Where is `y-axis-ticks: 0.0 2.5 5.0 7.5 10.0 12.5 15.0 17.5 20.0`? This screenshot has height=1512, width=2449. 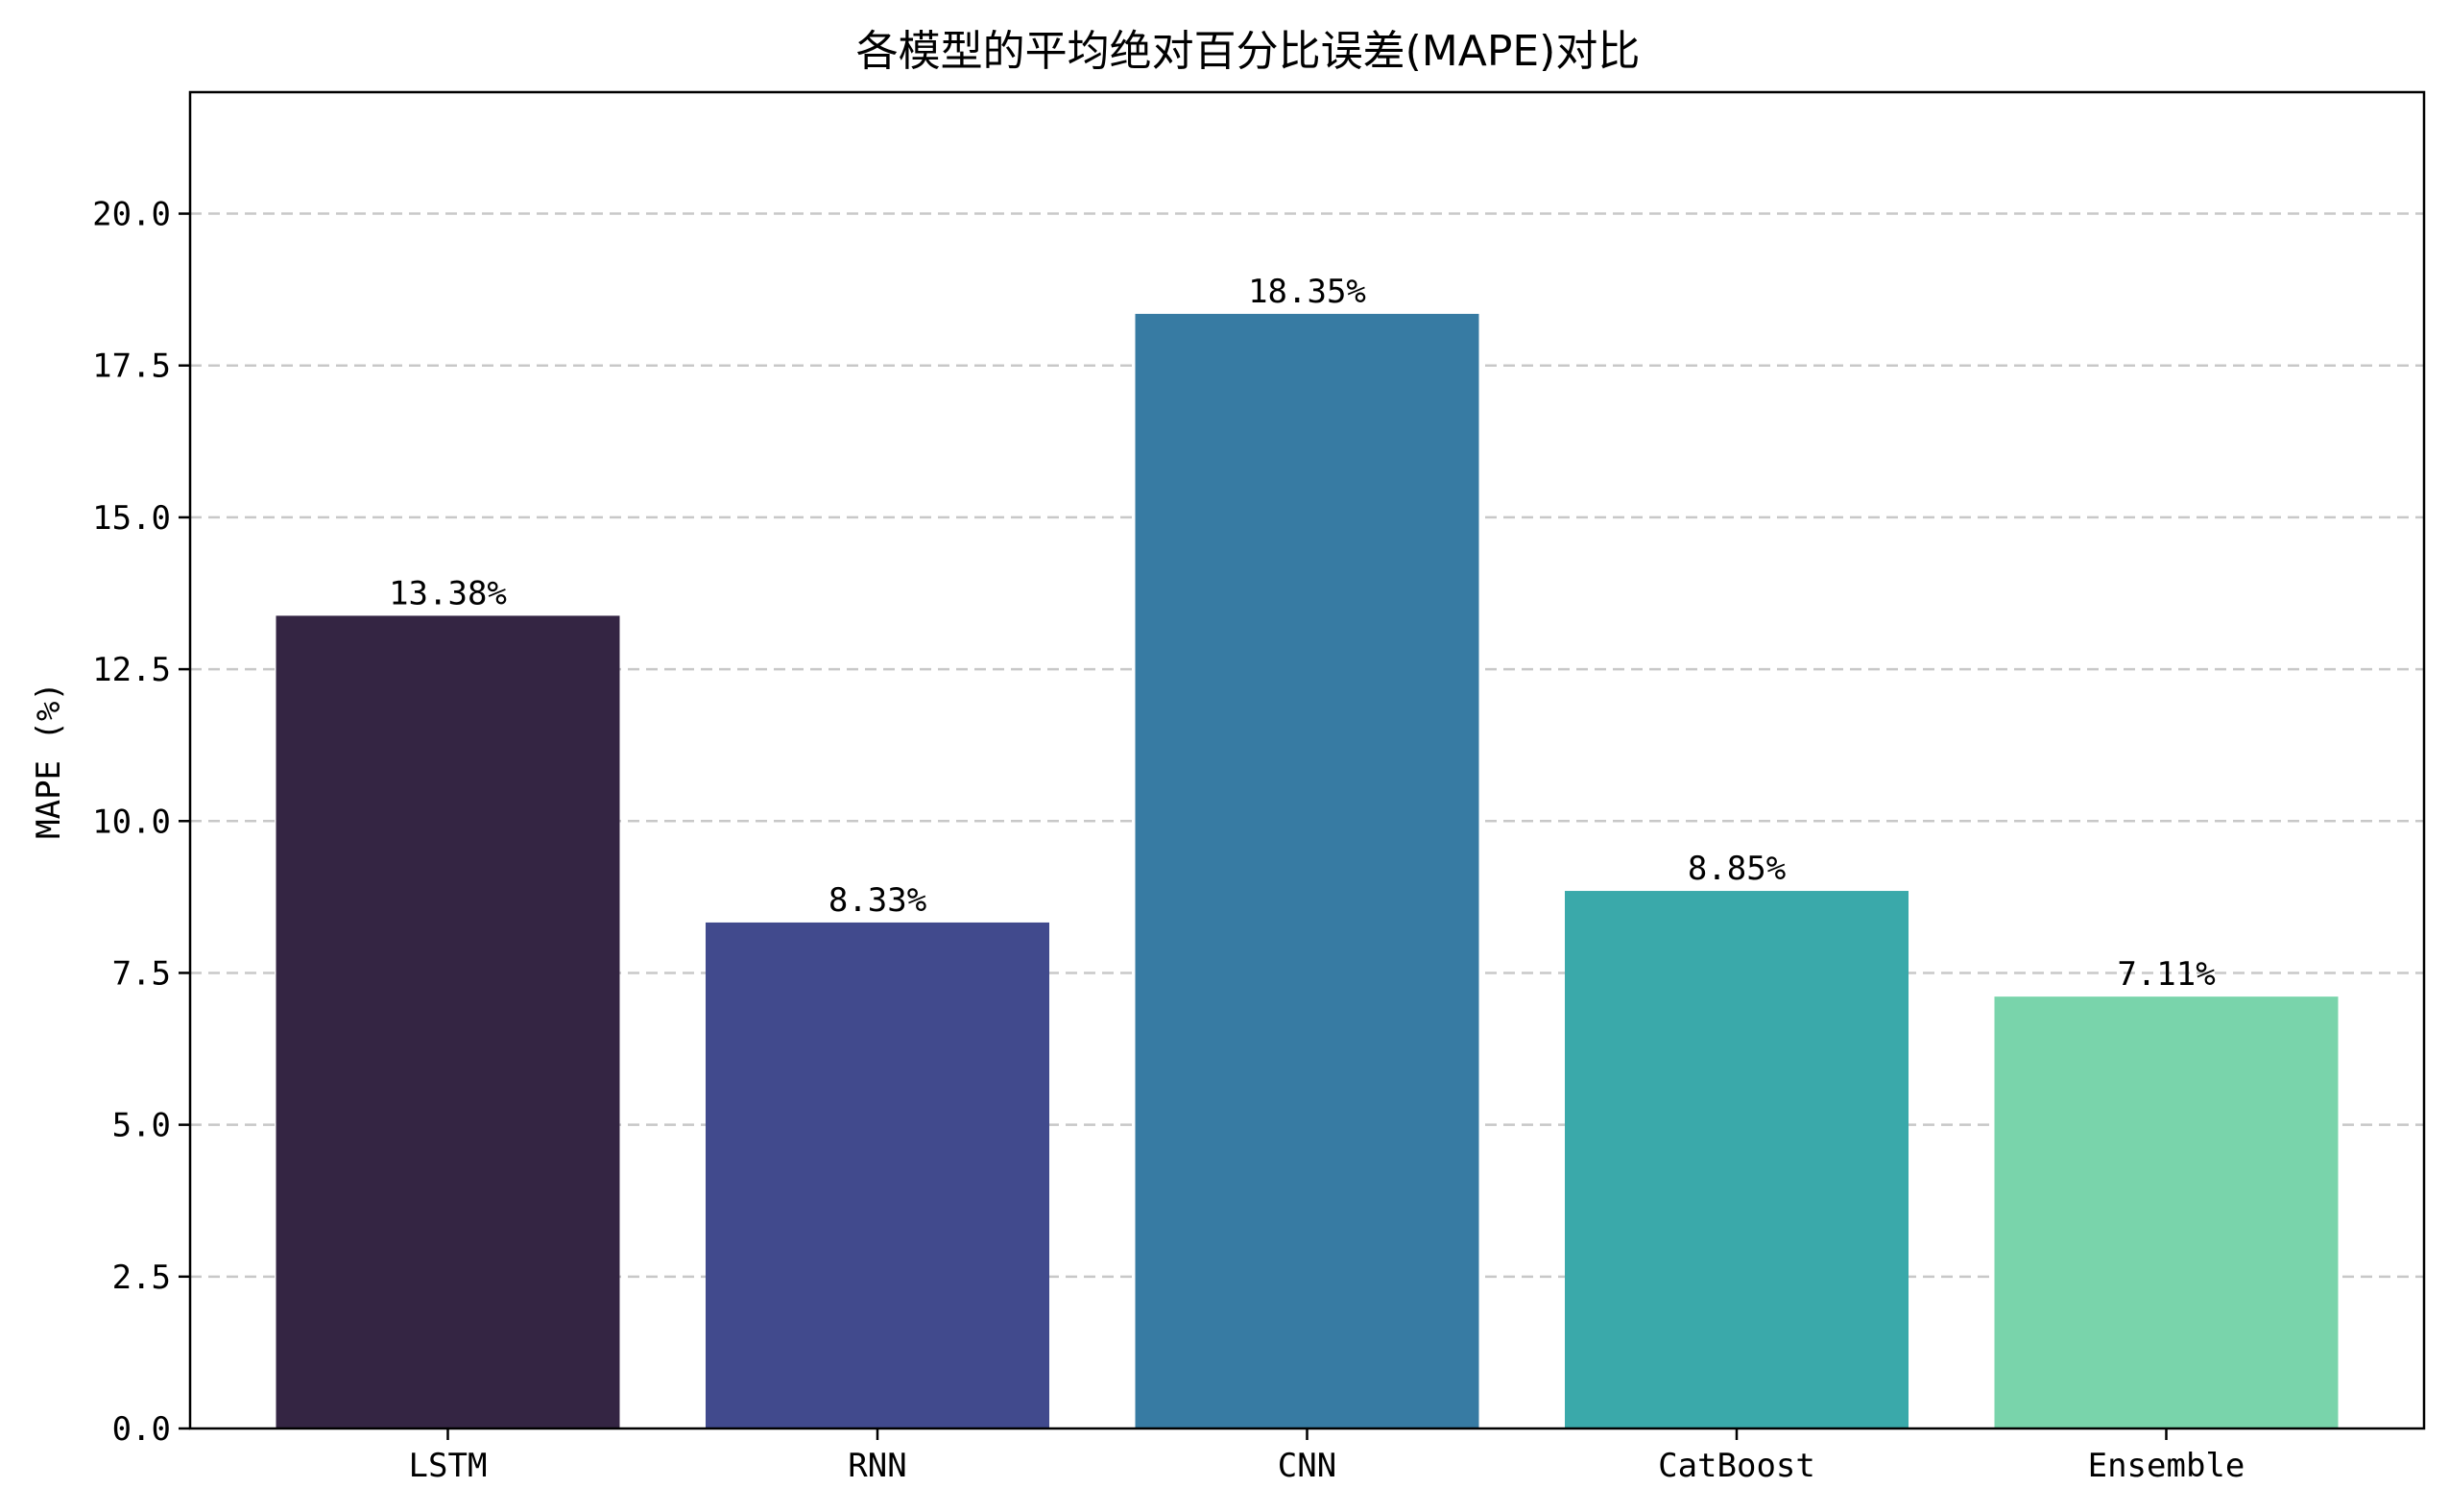
y-axis-ticks: 0.0 2.5 5.0 7.5 10.0 12.5 15.0 17.5 20.0 is located at coordinates (141, 822).